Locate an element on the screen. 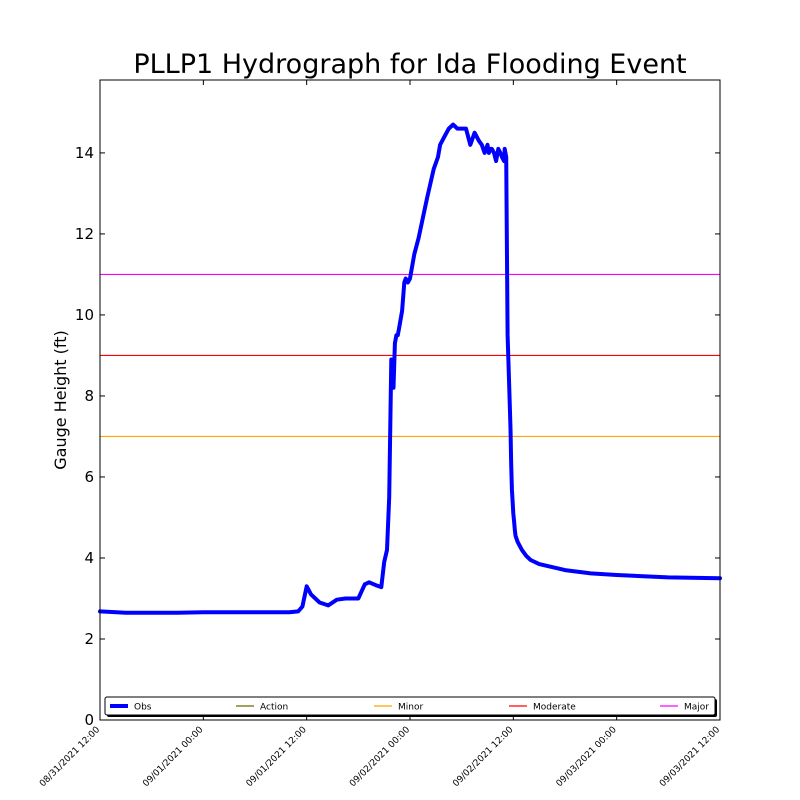  x-tick-label: 09/02/2021 12:00 is located at coordinates (483, 757).